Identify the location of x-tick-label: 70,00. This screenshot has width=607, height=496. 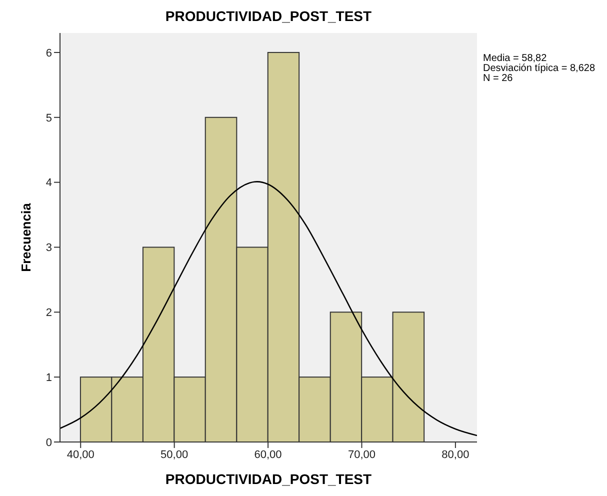
(362, 454).